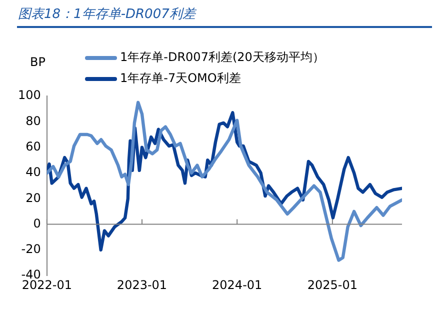  I want to click on x-tick-label: 2023-01, so click(142, 285).